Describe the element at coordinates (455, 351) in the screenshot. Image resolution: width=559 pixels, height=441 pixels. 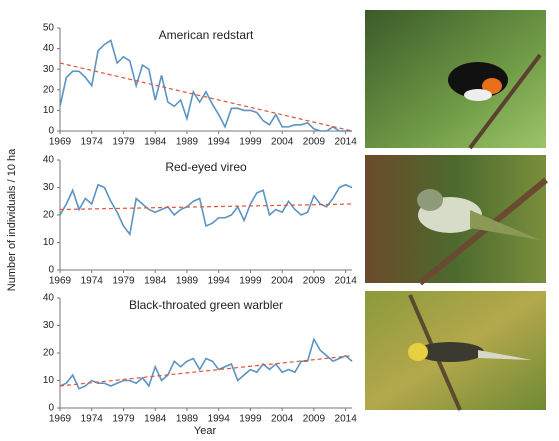
I see `photo-warbler` at that location.